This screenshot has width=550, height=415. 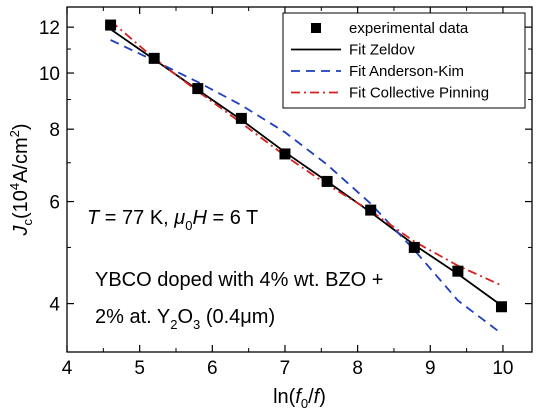 What do you see at coordinates (54, 203) in the screenshot?
I see `y-tick-label: 6` at bounding box center [54, 203].